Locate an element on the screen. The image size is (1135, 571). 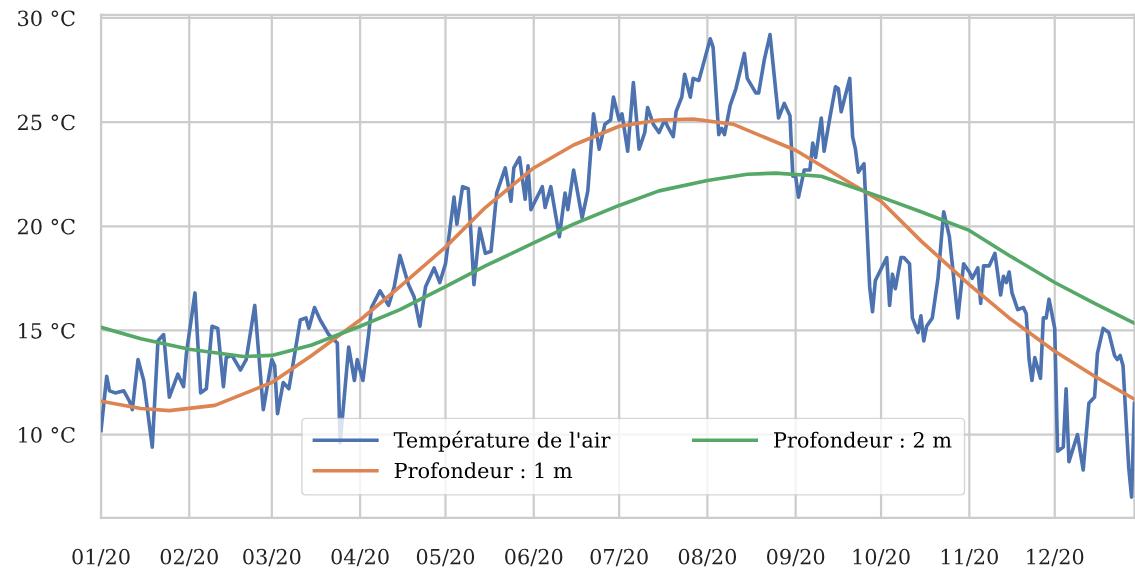
x-tick-label: 07/20 is located at coordinates (619, 557).